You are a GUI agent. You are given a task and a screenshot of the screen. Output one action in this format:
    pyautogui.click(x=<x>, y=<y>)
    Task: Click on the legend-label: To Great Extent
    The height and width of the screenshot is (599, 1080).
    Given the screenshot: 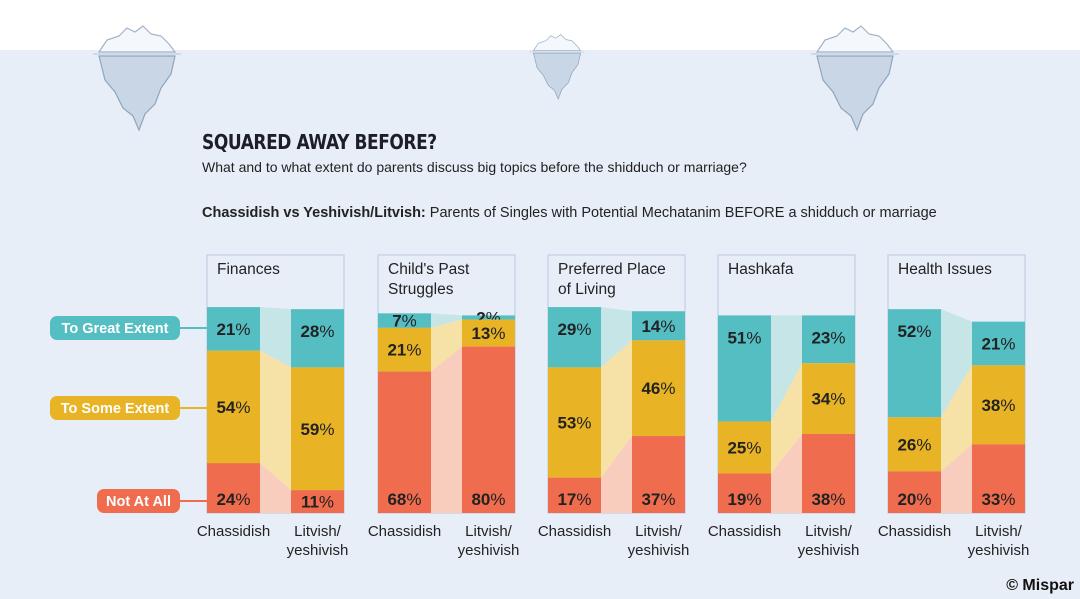 What is the action you would take?
    pyautogui.click(x=115, y=329)
    